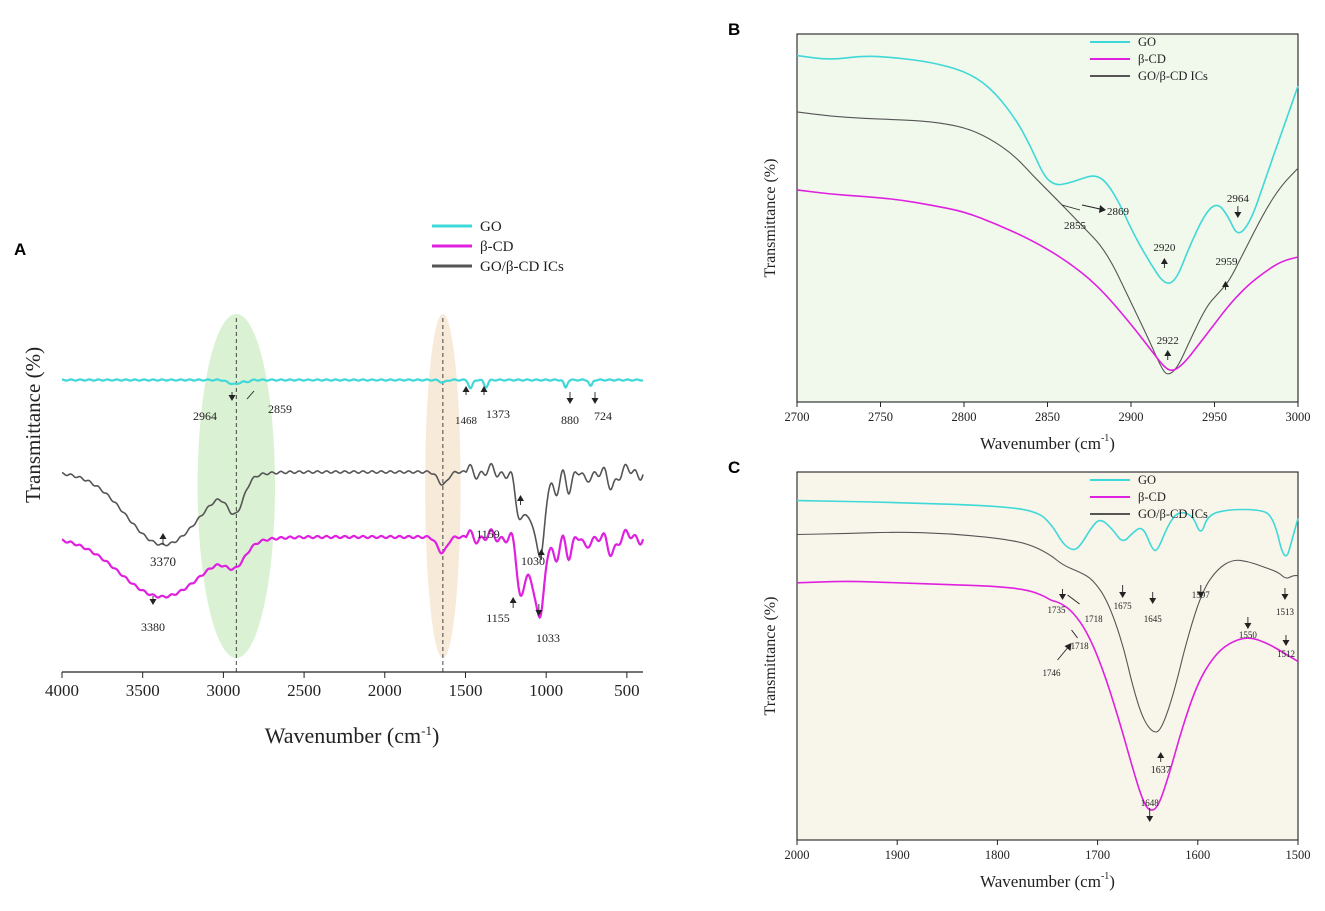 The width and height of the screenshot is (1325, 911). I want to click on ann-a-1373-head, so click(484, 389).